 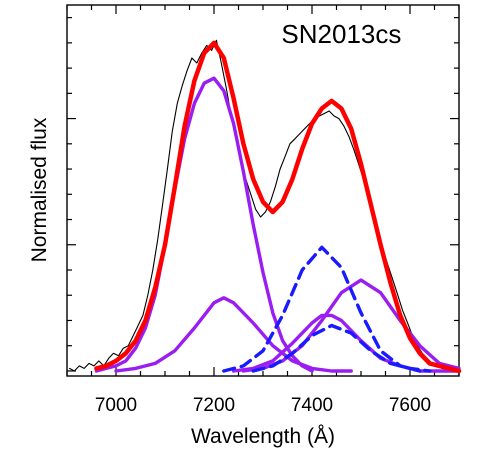 What do you see at coordinates (410, 405) in the screenshot?
I see `x-tick-label: 7600` at bounding box center [410, 405].